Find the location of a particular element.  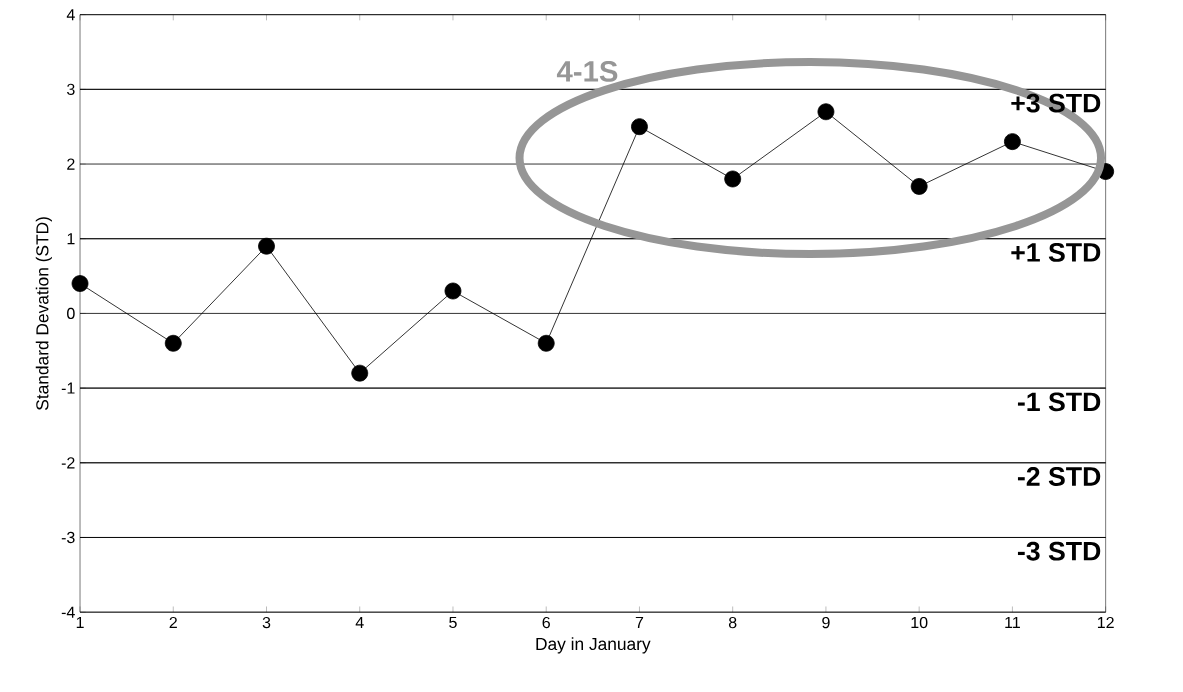

ref-line-label: +1 STD is located at coordinates (1056, 252).